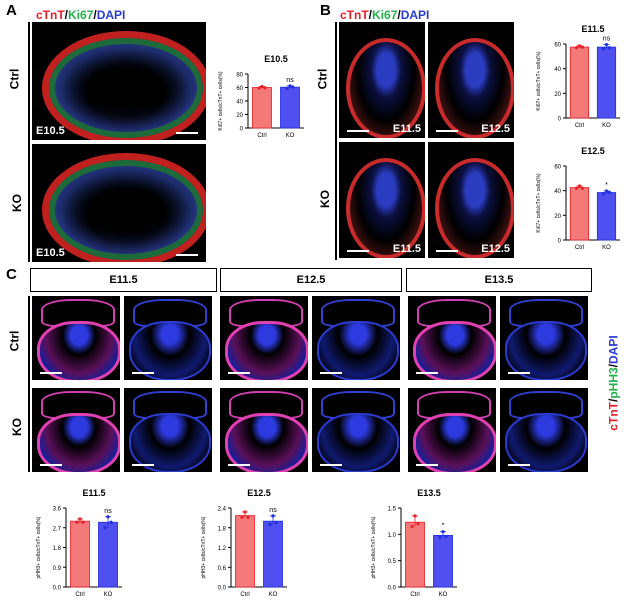 This screenshot has width=628, height=609. Describe the element at coordinates (392, 536) in the screenshot. I see `y-tick-label: 1.0` at that location.